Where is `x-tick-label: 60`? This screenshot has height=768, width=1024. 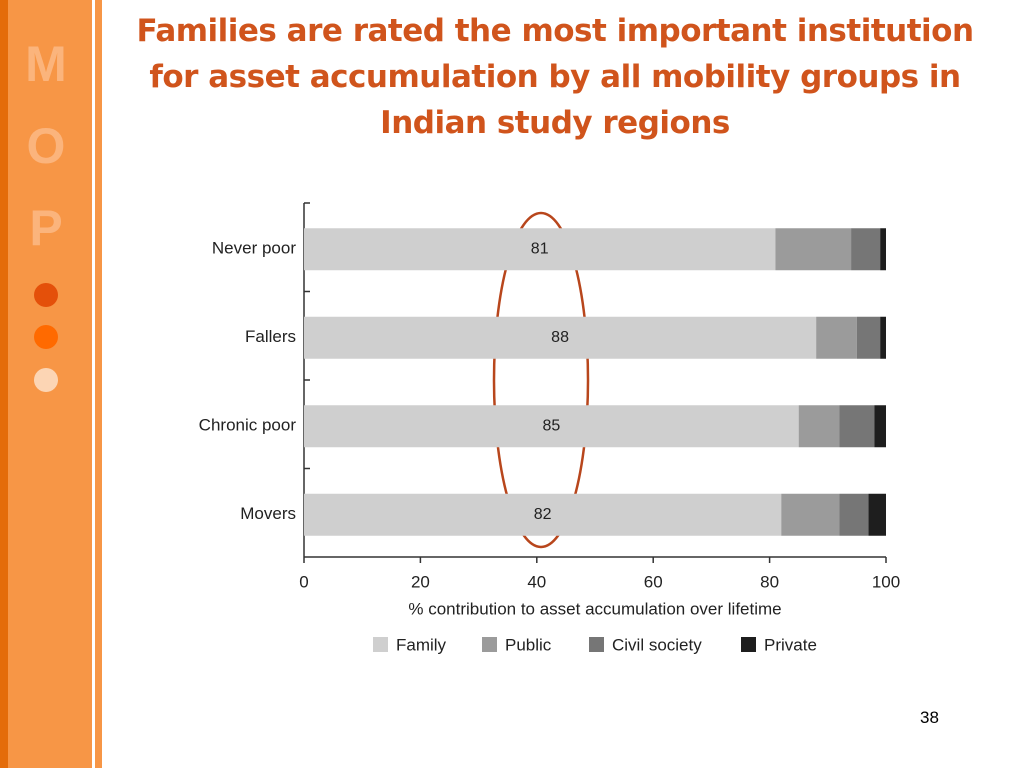
x-tick-label: 60 is located at coordinates (653, 581).